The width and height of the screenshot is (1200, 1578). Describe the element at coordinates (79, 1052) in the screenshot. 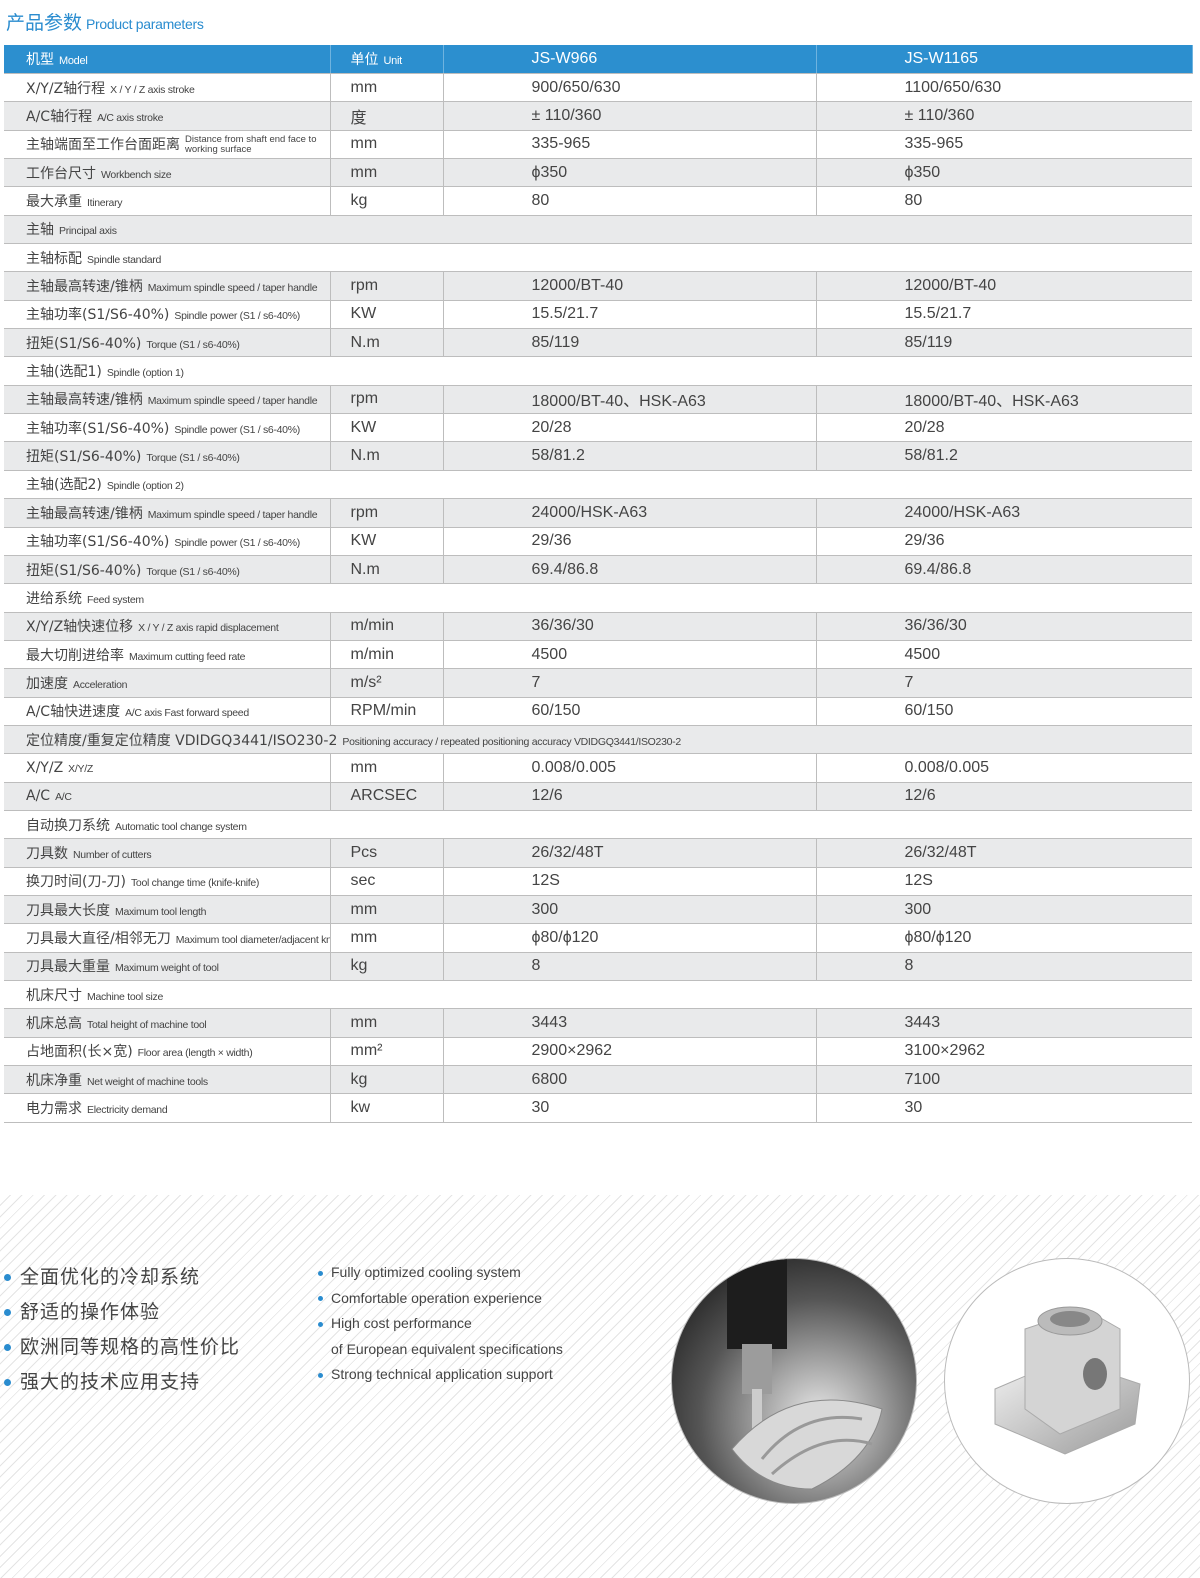

I see `param-name-zh: 占地面积(长×宽)` at that location.